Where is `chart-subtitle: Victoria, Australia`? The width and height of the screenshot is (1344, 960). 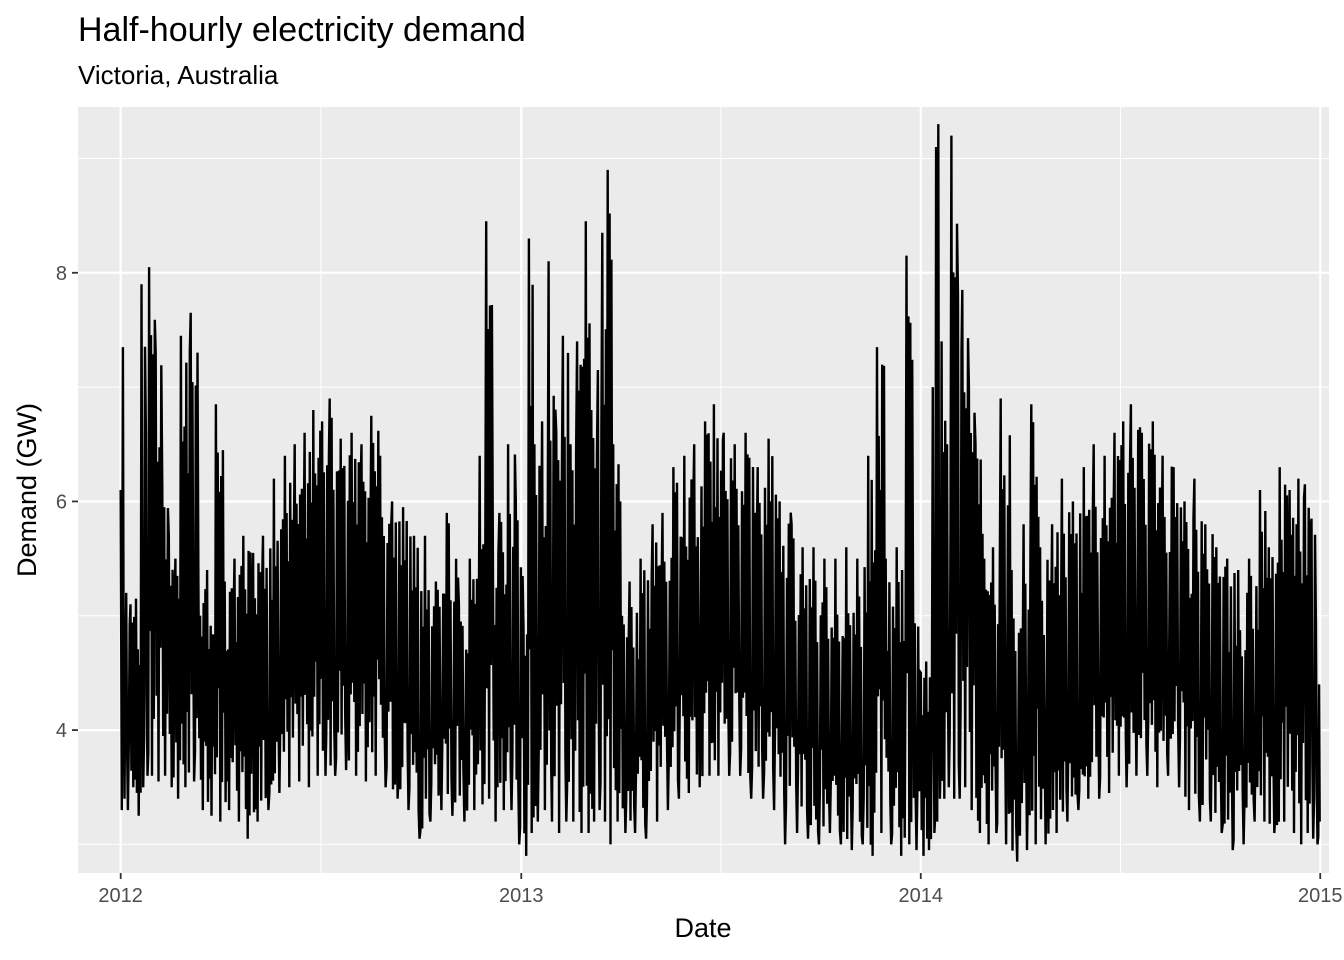 chart-subtitle: Victoria, Australia is located at coordinates (178, 75).